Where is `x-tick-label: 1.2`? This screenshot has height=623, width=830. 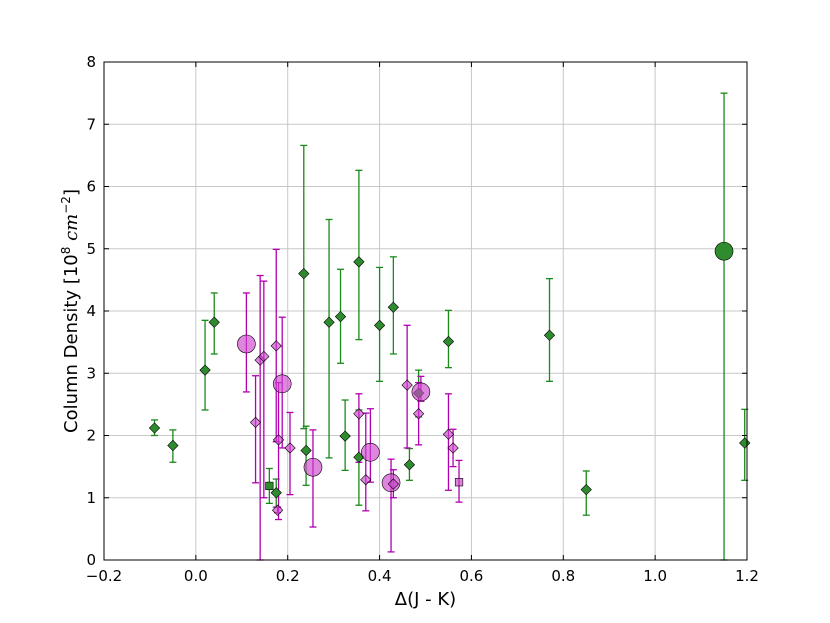
x-tick-label: 1.2 is located at coordinates (747, 576).